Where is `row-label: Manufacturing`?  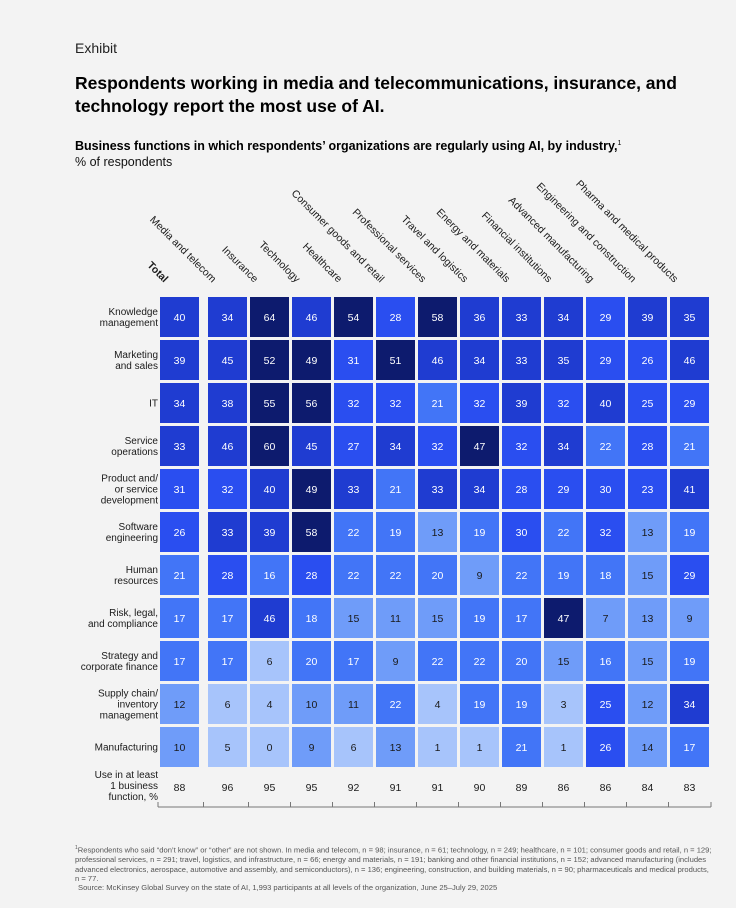
row-label: Manufacturing is located at coordinates (126, 748).